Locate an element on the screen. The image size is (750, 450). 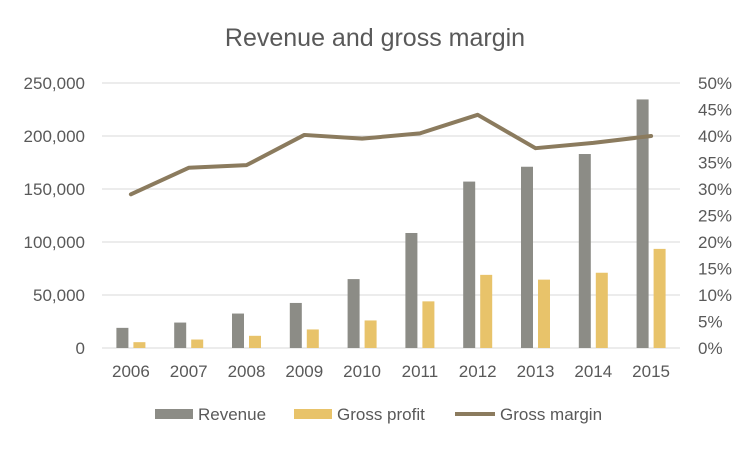
left-tick-label: 150,000 is located at coordinates (54, 189).